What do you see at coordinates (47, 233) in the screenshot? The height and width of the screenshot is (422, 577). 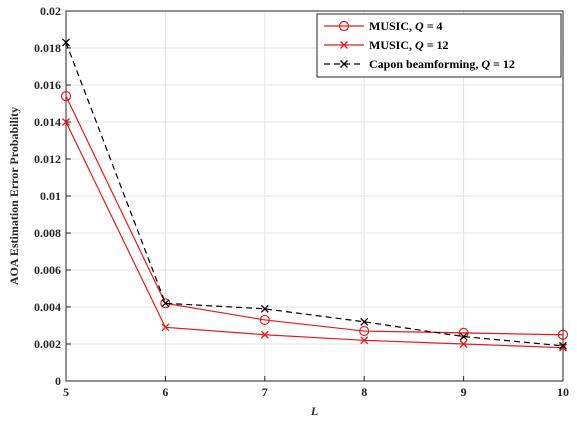 I see `y-tick-label: 0.008` at bounding box center [47, 233].